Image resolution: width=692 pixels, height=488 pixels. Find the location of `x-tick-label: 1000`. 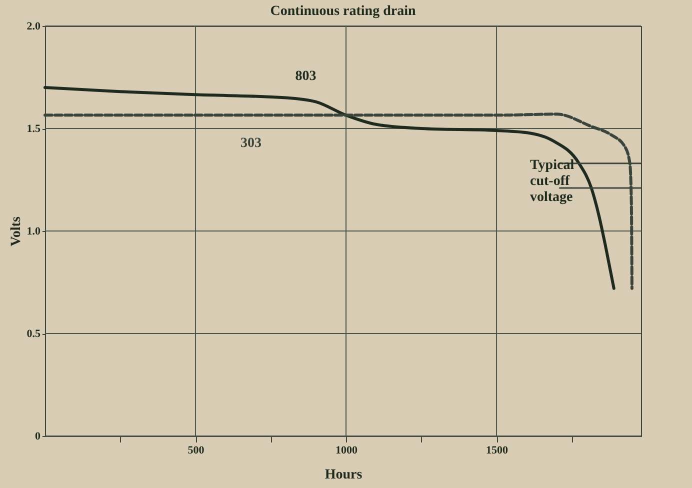

x-tick-label: 1000 is located at coordinates (347, 450).